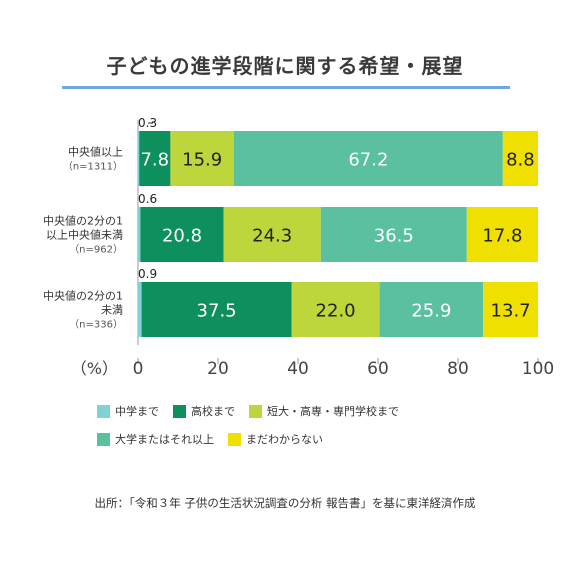 The width and height of the screenshot is (570, 573). Describe the element at coordinates (431, 311) in the screenshot. I see `data-label: 25.9` at that location.